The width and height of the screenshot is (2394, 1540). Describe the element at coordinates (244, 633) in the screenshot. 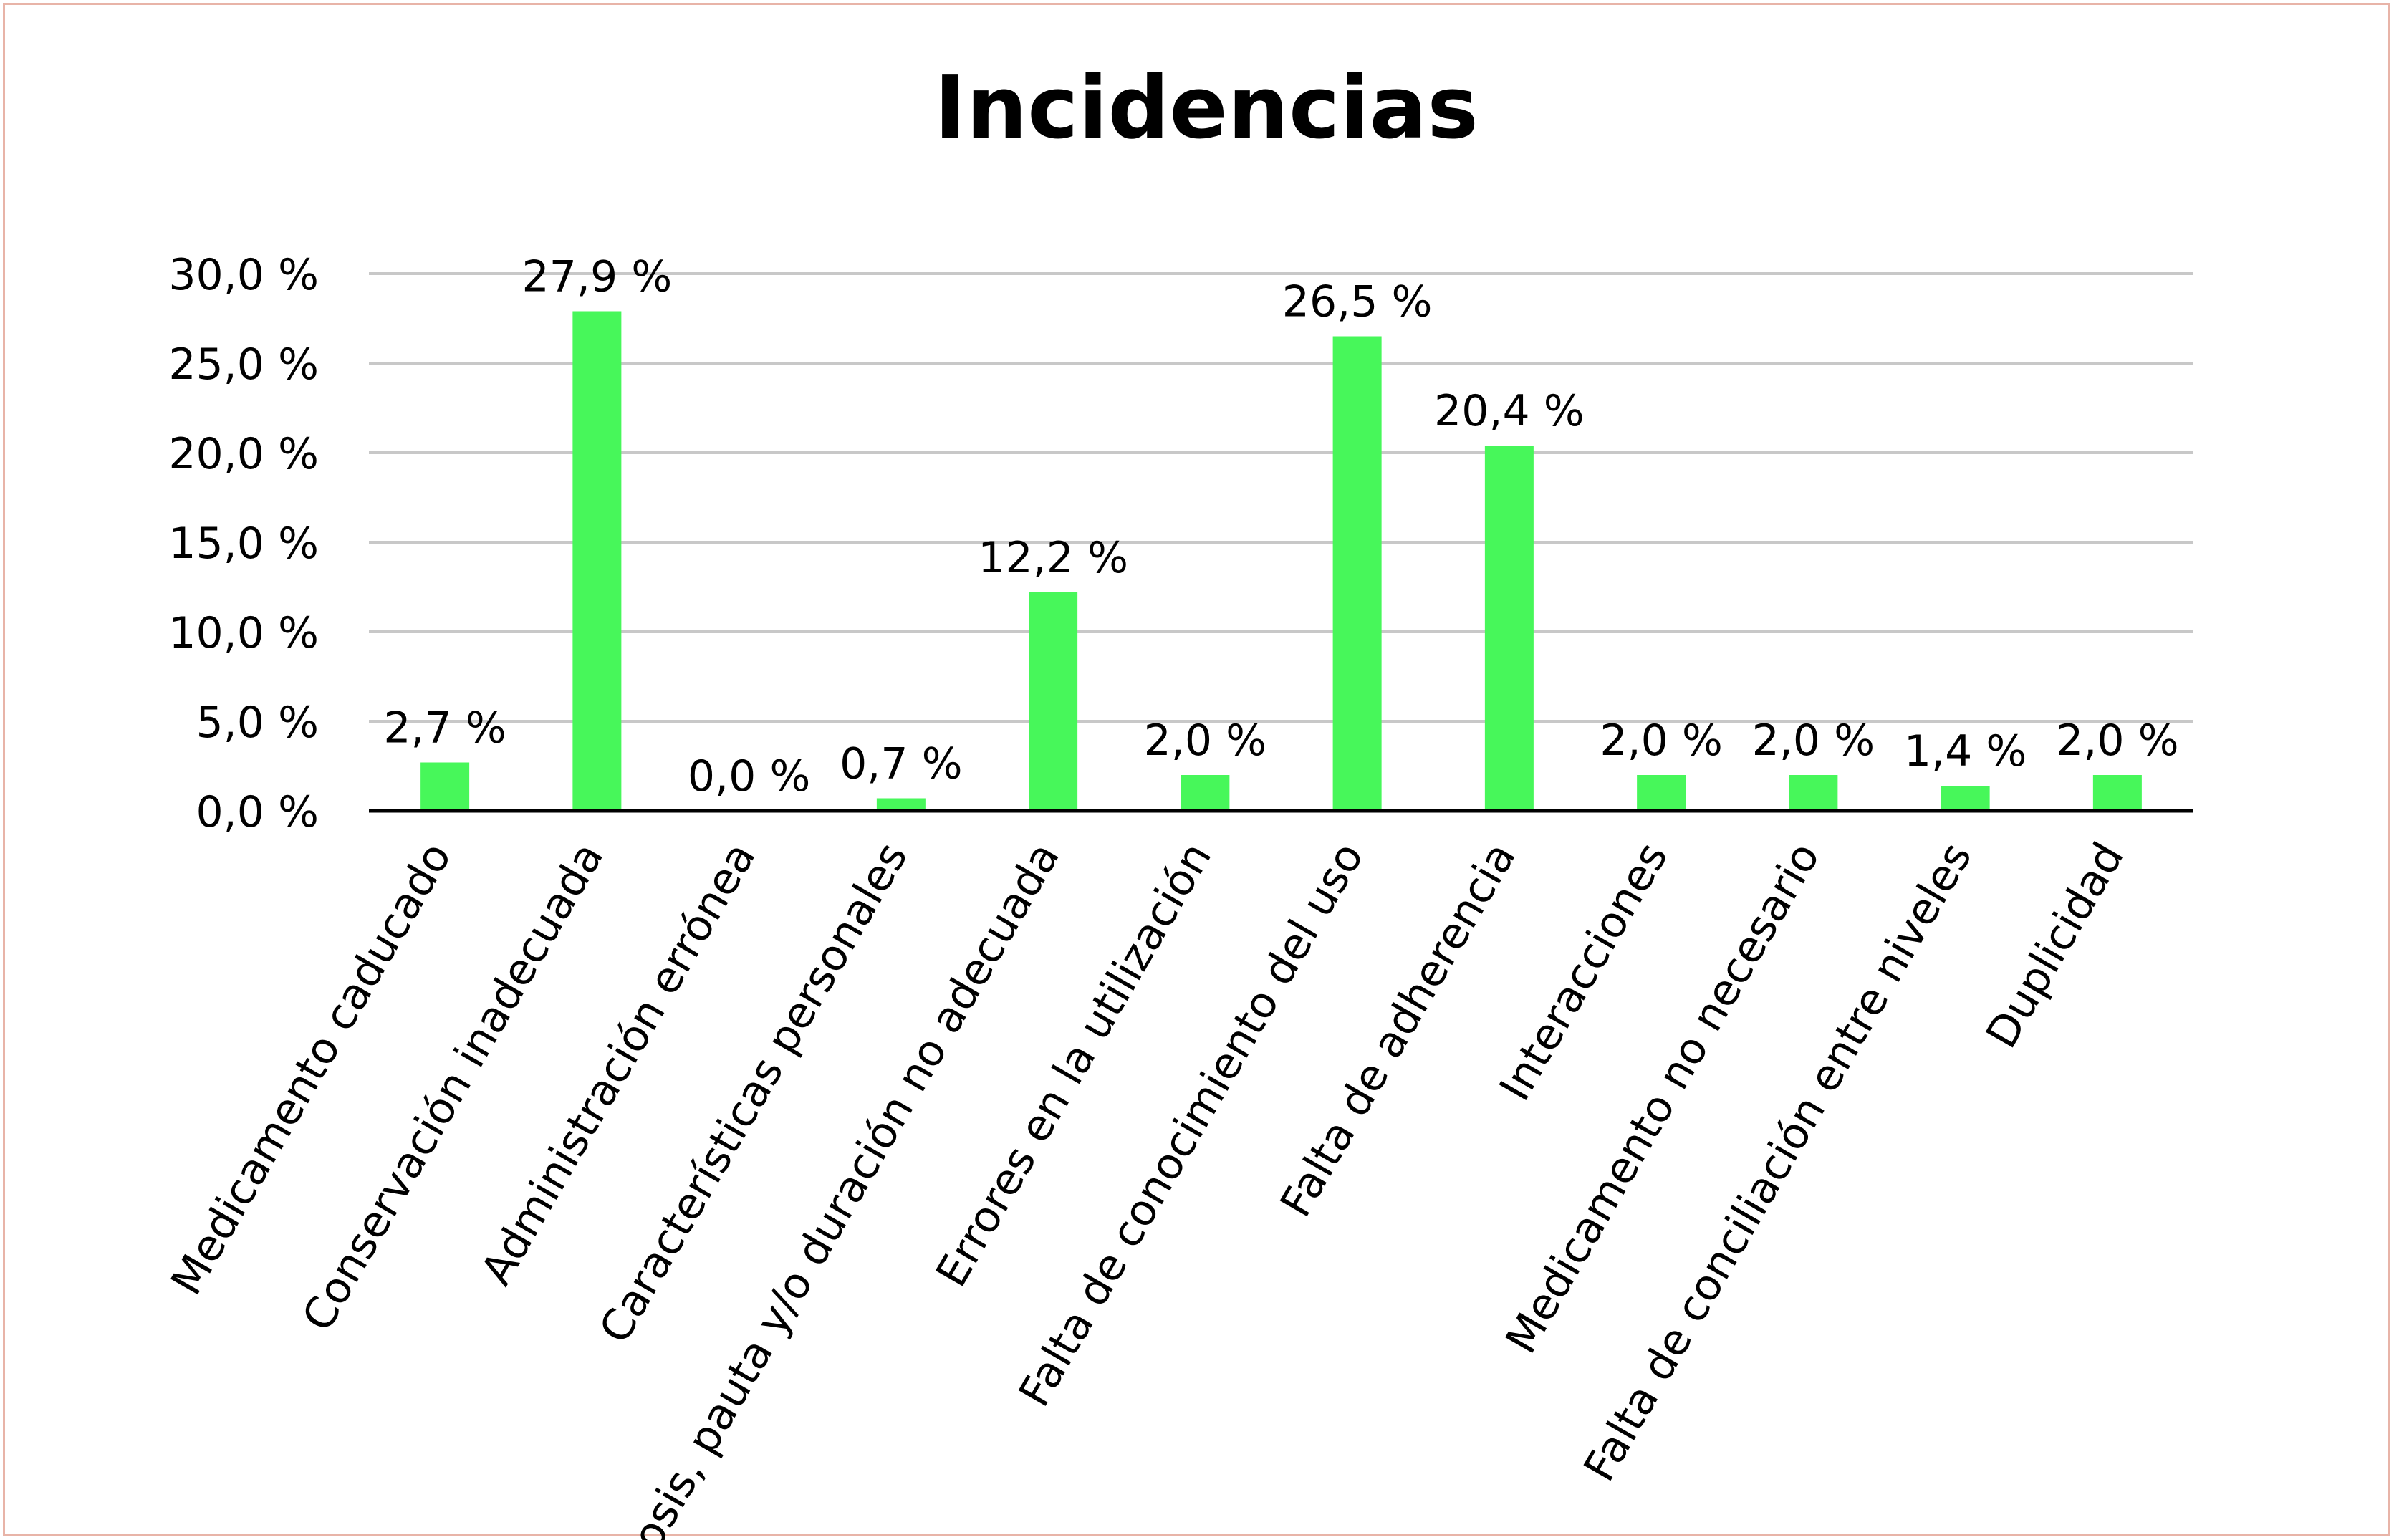

I see `y-tick-label: 10,0 %` at that location.